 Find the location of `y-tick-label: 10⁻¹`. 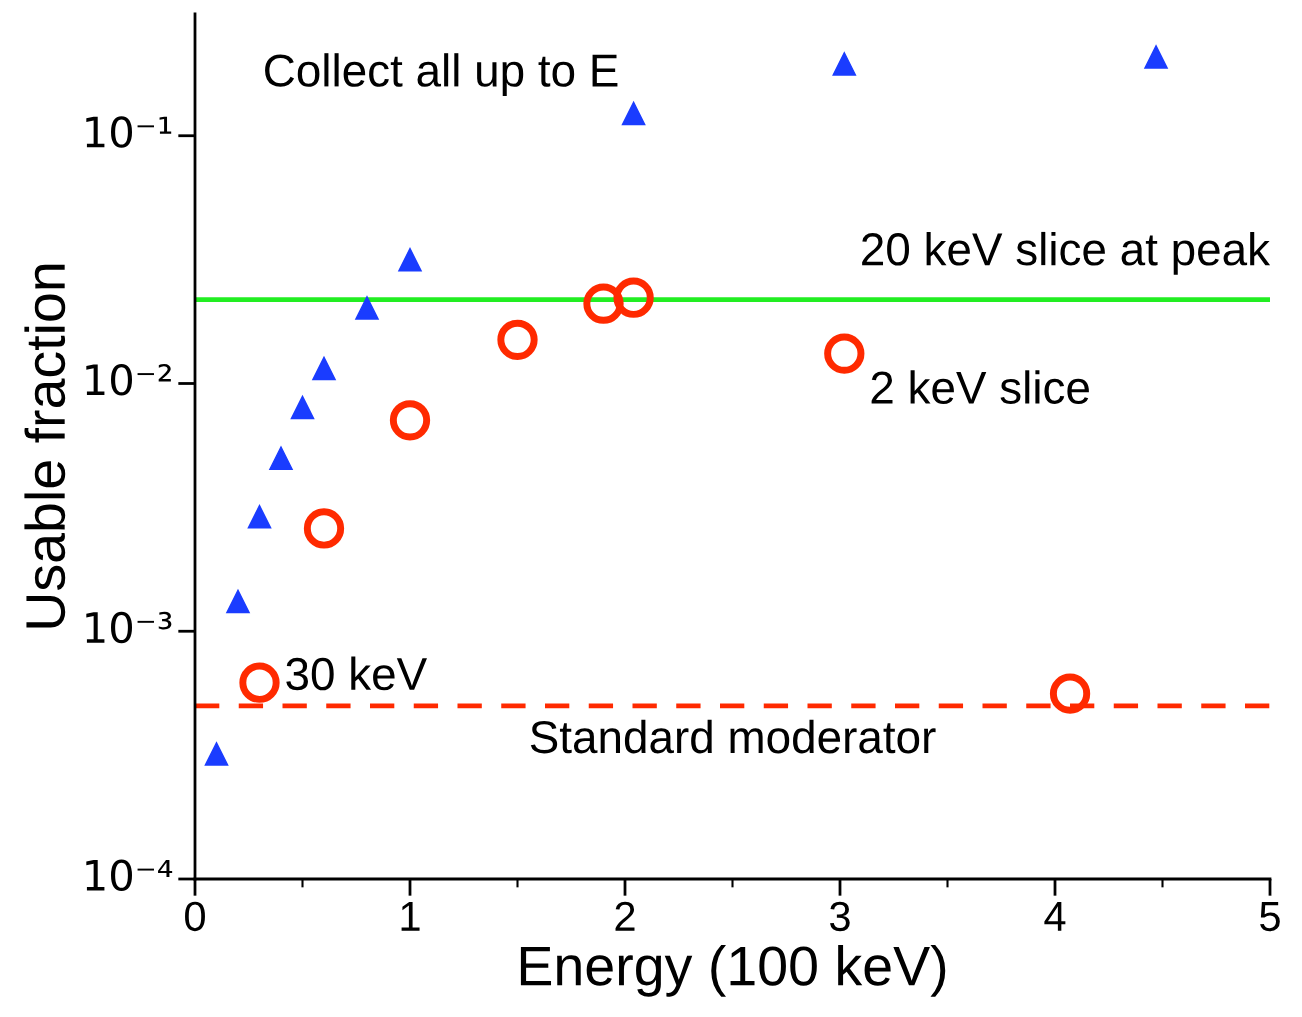

y-tick-label: 10⁻¹ is located at coordinates (129, 132).